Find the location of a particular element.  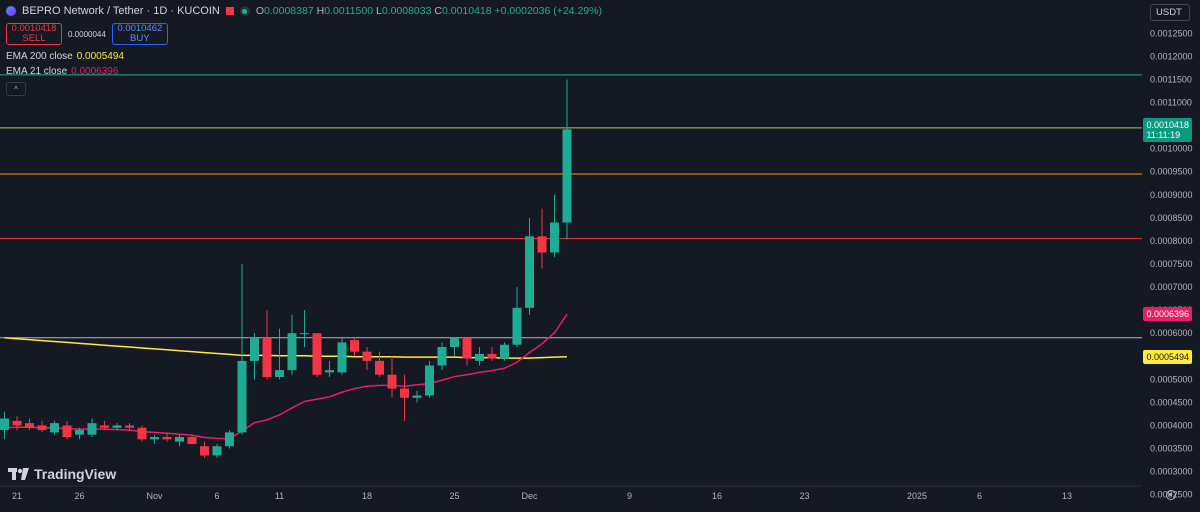

y-tick-label: 0.0012500 is located at coordinates (1171, 33).